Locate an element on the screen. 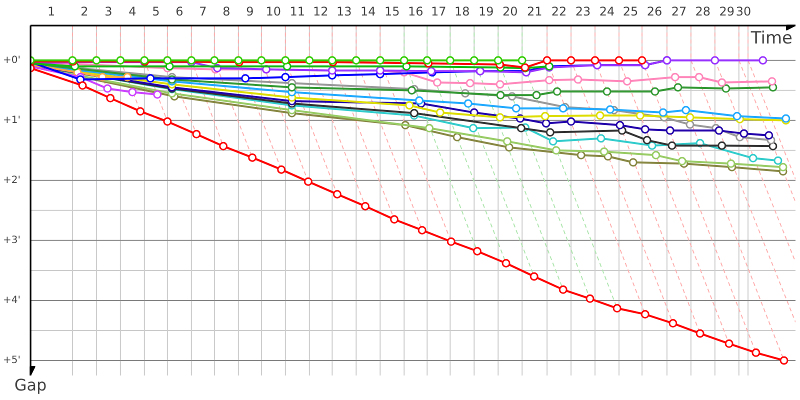 This screenshot has width=800, height=400. y-tick-label: +0' is located at coordinates (12, 60).